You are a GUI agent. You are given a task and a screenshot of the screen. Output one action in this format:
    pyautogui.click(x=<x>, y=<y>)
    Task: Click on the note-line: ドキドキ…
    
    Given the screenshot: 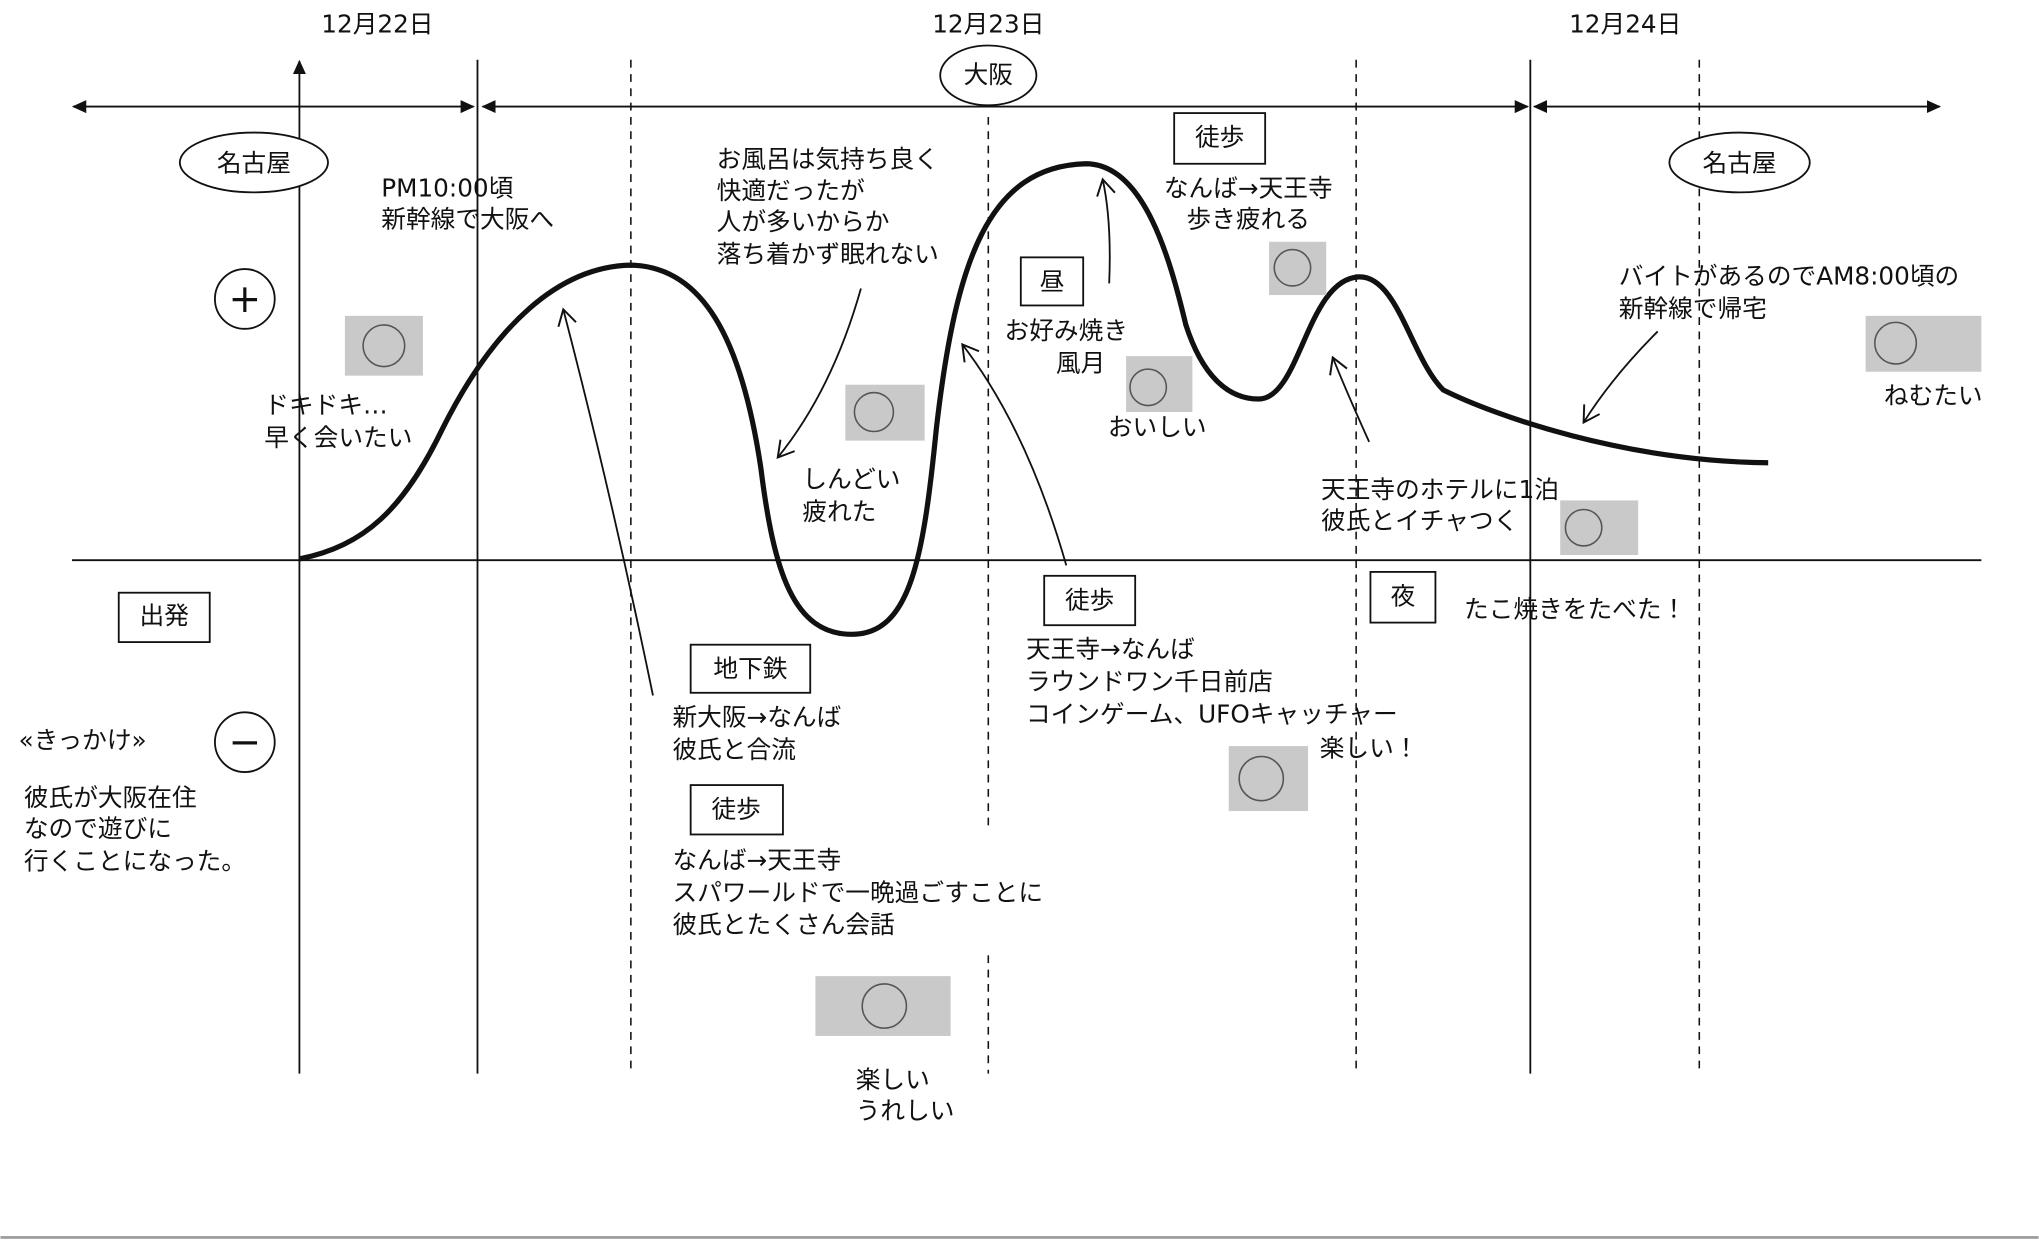 What is the action you would take?
    pyautogui.click(x=325, y=404)
    